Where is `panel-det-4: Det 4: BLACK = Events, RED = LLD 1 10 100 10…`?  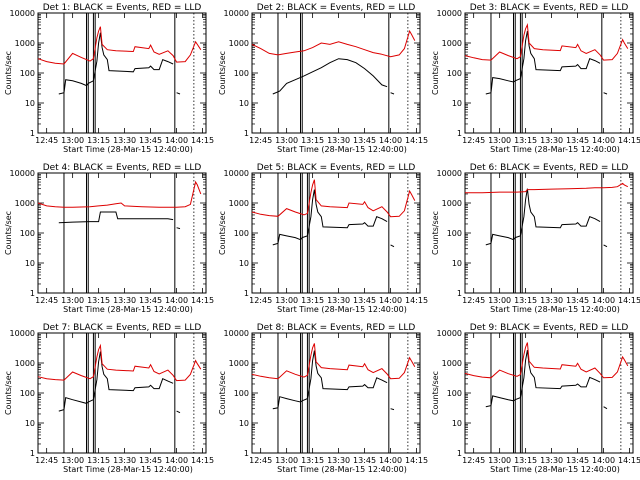
panel-det-4: Det 4: BLACK = Events, RED = LLD 1 10 100 10… is located at coordinates (109, 238).